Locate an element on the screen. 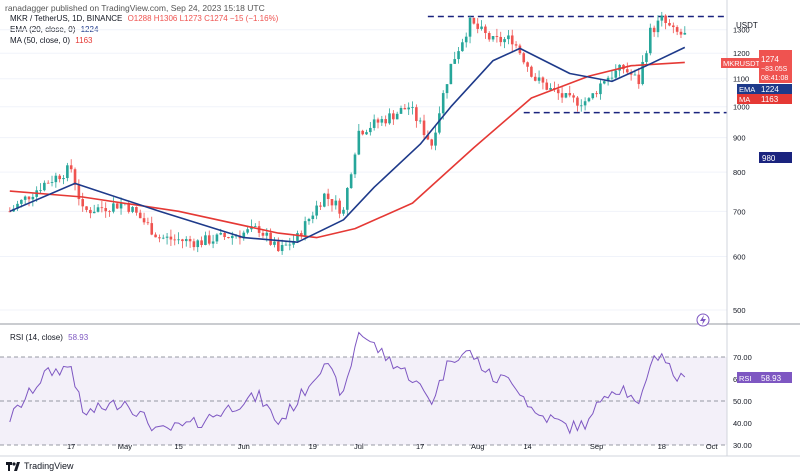 The height and width of the screenshot is (476, 800). currency-label: USDT is located at coordinates (747, 25).